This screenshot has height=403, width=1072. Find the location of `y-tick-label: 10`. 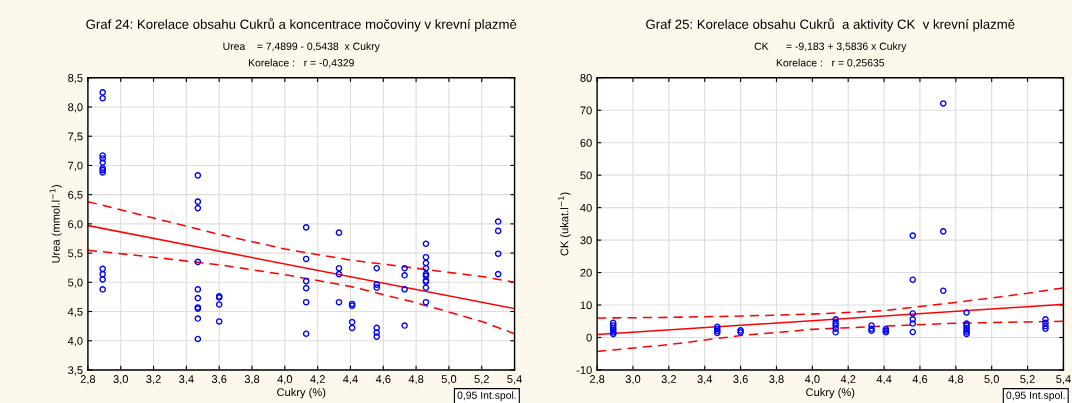

y-tick-label: 10 is located at coordinates (586, 305).